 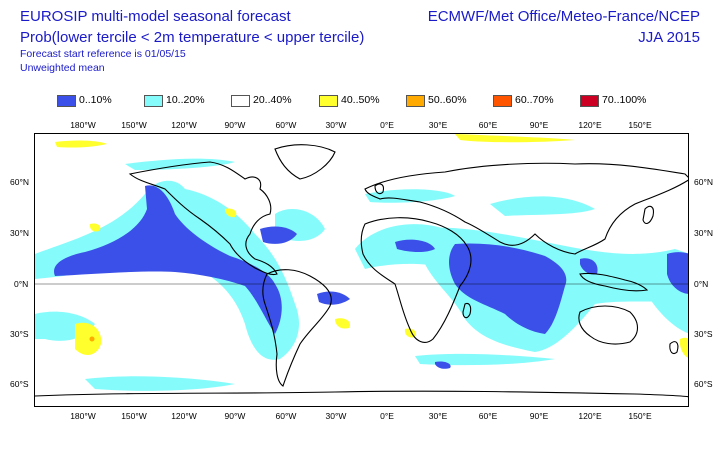 What do you see at coordinates (103, 54) in the screenshot?
I see `forecast-reference: Forecast start reference is 01/05/15` at bounding box center [103, 54].